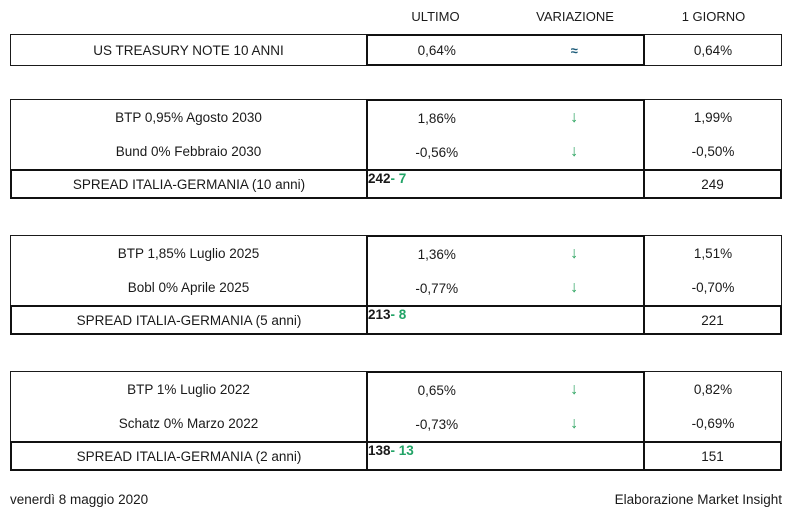 The height and width of the screenshot is (508, 794). What do you see at coordinates (713, 152) in the screenshot?
I see `bond-giorno-value: -0,50%` at bounding box center [713, 152].